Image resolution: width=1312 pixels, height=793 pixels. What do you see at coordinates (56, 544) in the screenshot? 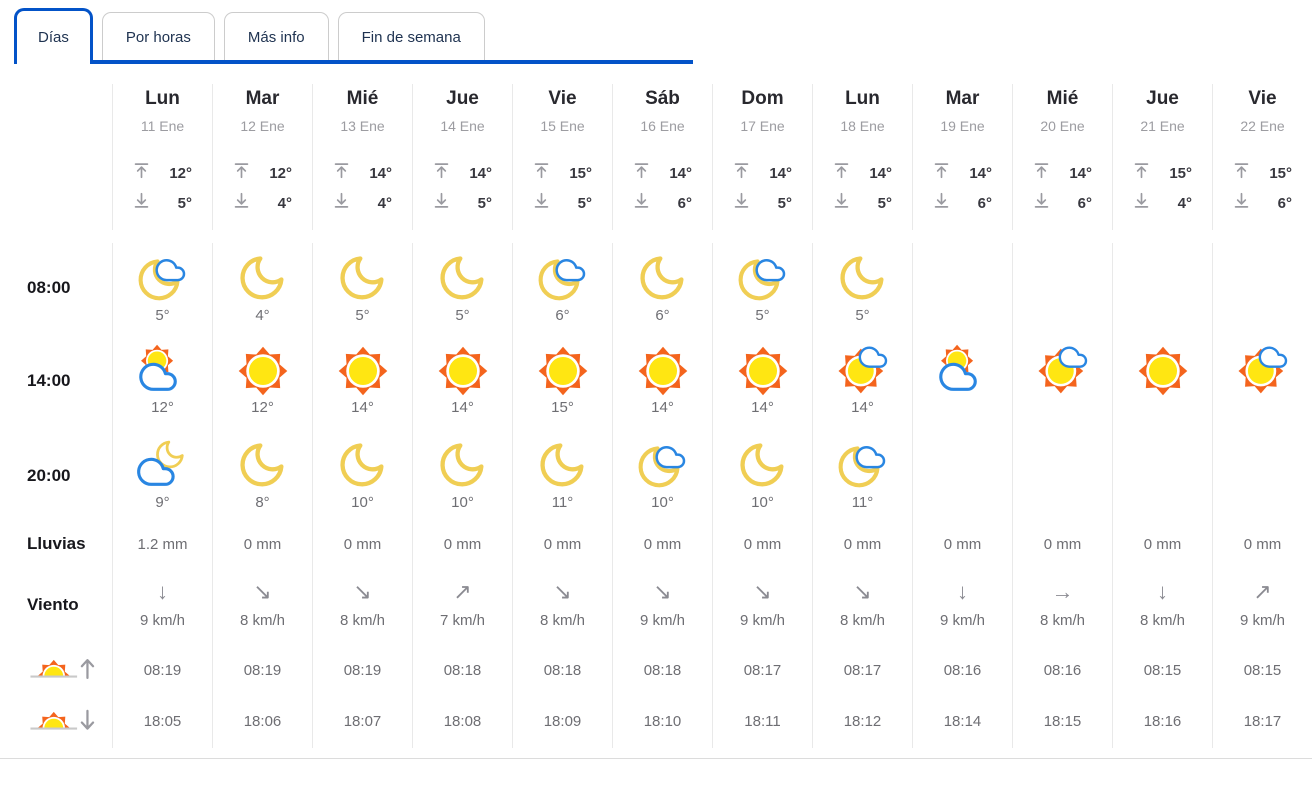
I see `row-label-rain: Lluvias` at bounding box center [56, 544].